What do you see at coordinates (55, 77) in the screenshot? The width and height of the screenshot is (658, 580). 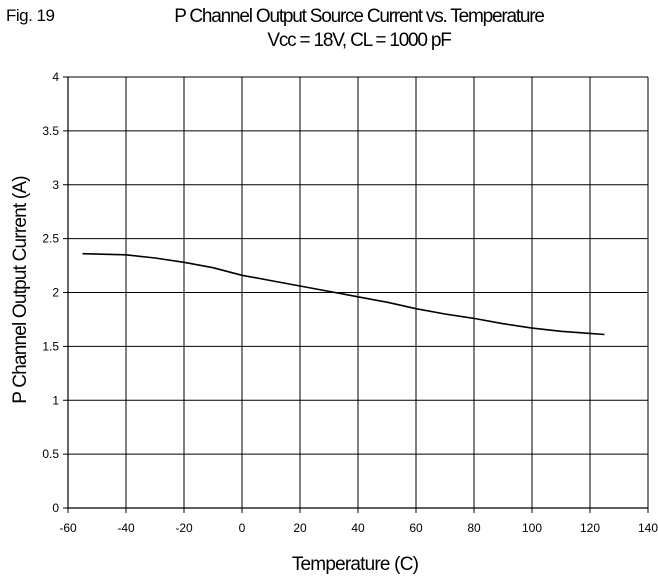 I see `y-tick-label: 4` at bounding box center [55, 77].